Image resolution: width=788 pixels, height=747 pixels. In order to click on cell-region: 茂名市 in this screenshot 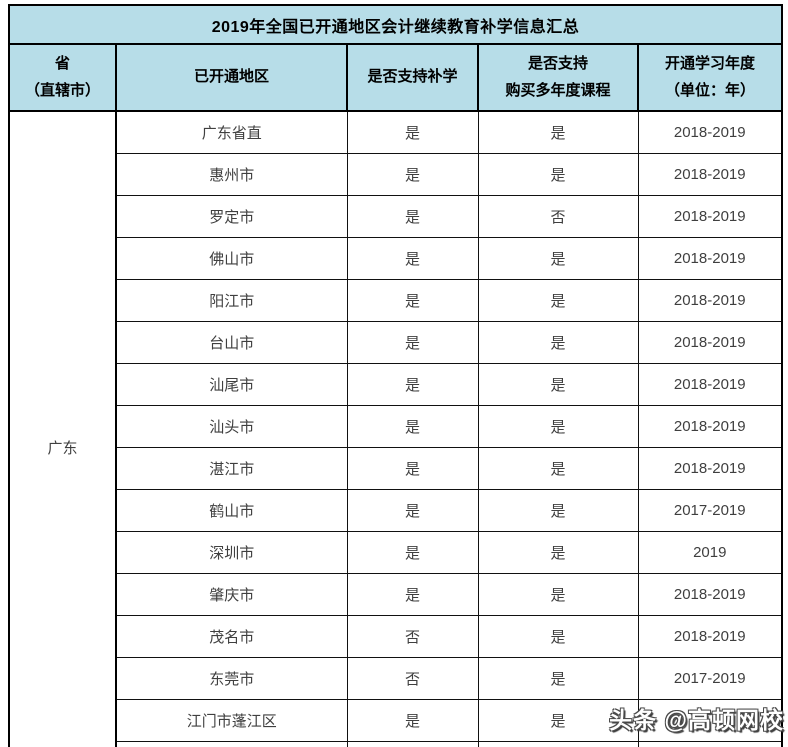, I will do `click(231, 636)`.